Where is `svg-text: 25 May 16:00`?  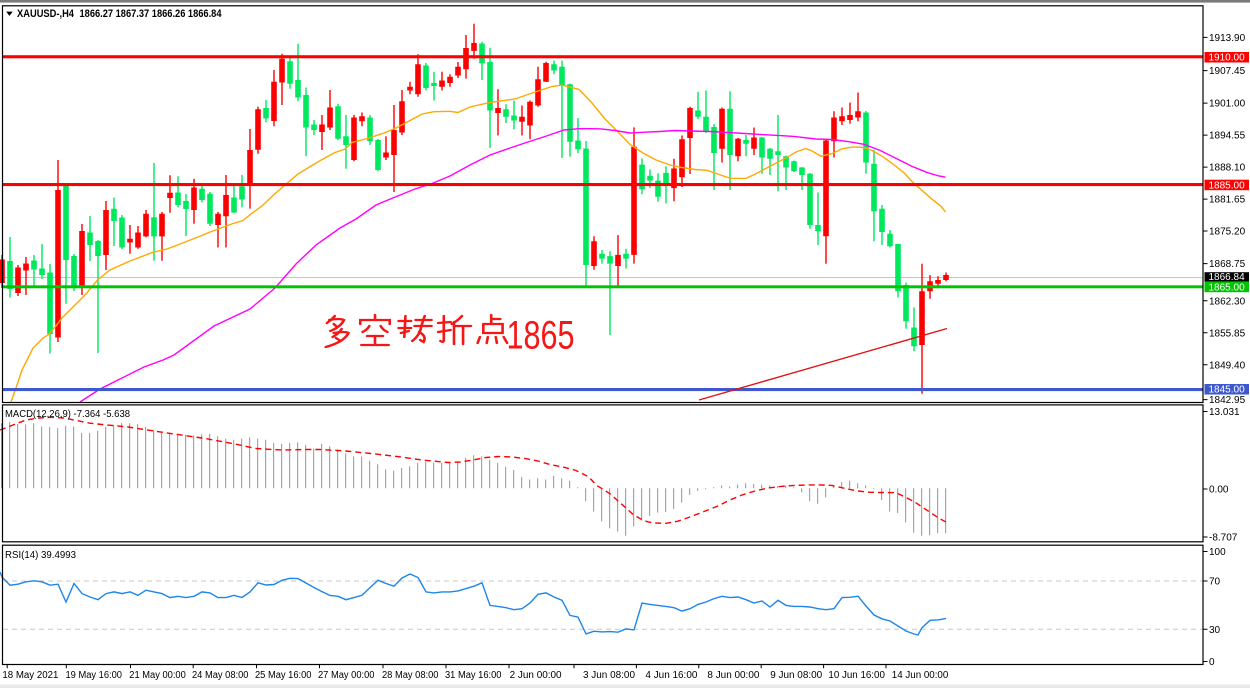 svg-text: 25 May 16:00 is located at coordinates (283, 675).